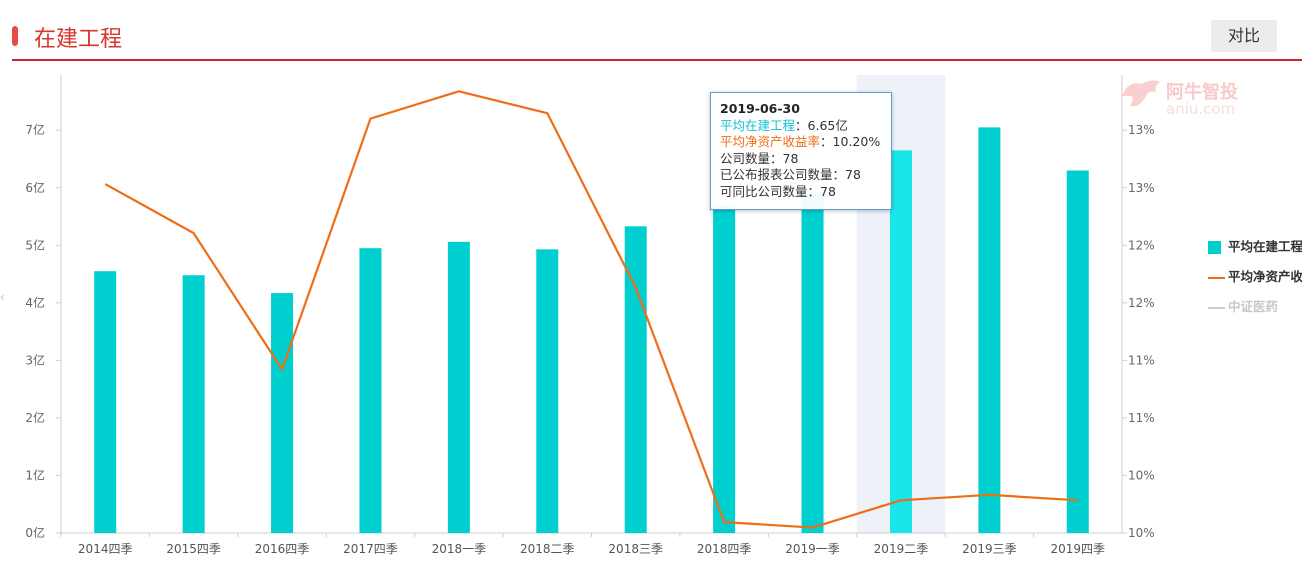 This screenshot has width=1302, height=567. Describe the element at coordinates (1201, 109) in the screenshot. I see `watermark-domain: aniu.com` at that location.